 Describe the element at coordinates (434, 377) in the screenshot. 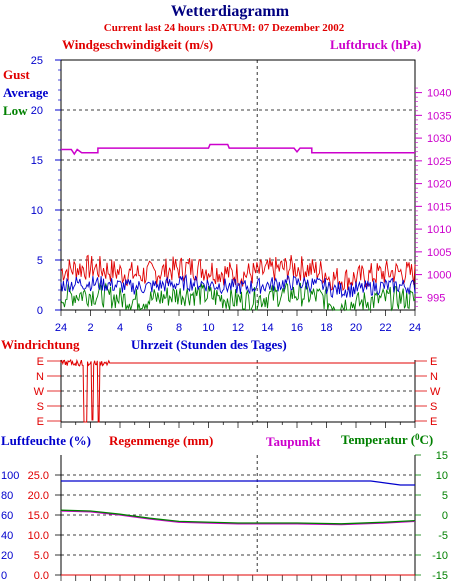

I see `direction-tick-right: N` at that location.